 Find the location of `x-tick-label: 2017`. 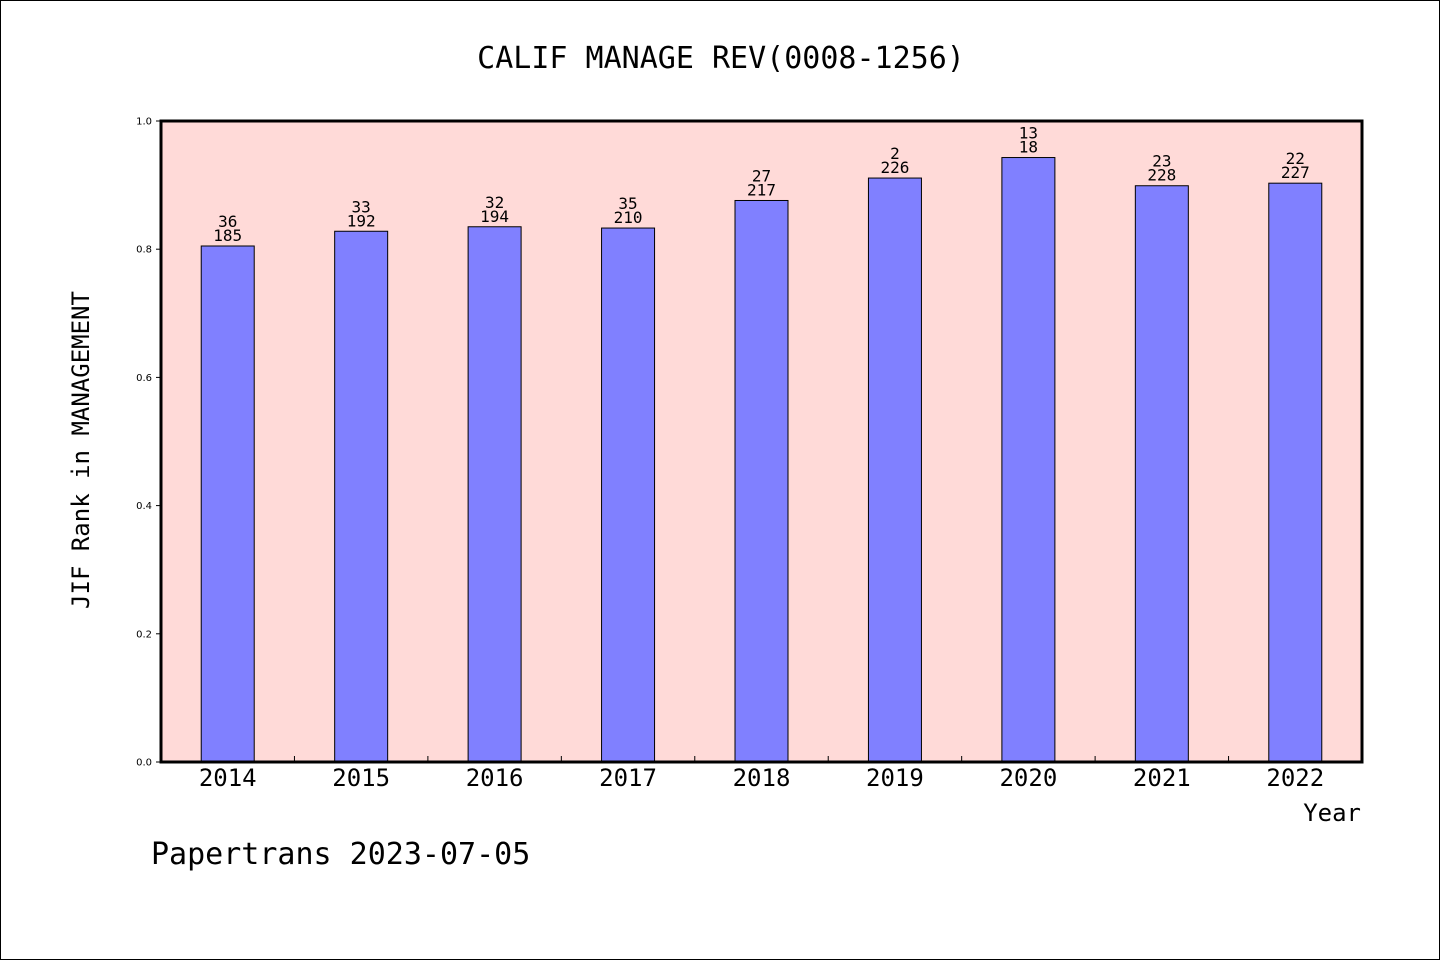

x-tick-label: 2017 is located at coordinates (628, 778).